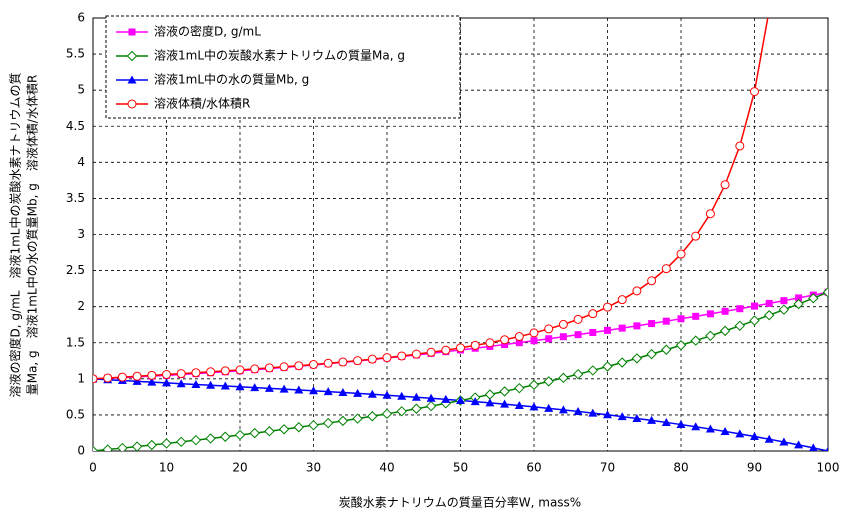 The image size is (850, 520). I want to click on y-tick-label: 3, so click(81, 234).